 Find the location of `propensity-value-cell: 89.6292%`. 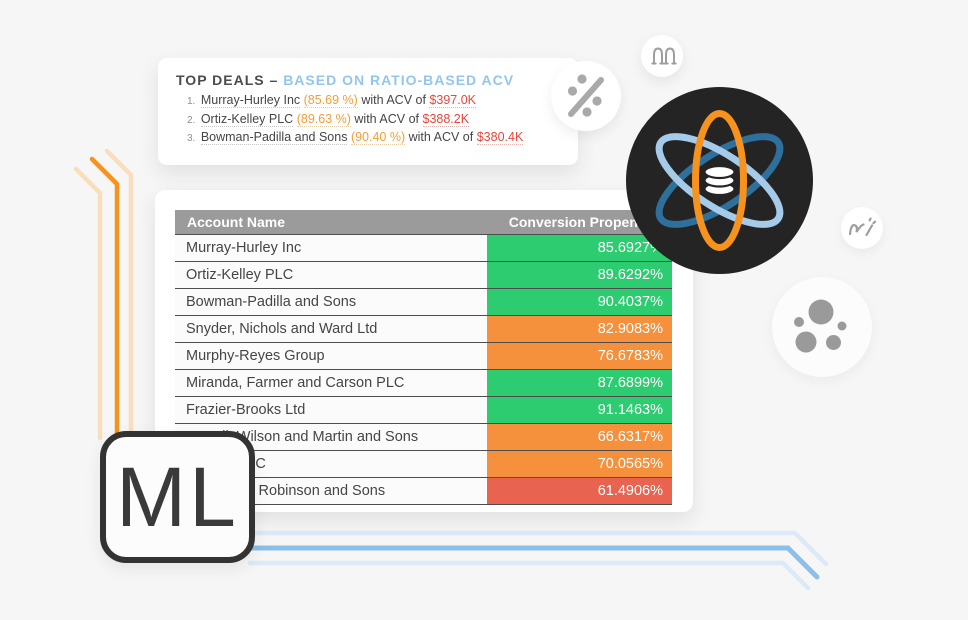

propensity-value-cell: 89.6292% is located at coordinates (579, 275).